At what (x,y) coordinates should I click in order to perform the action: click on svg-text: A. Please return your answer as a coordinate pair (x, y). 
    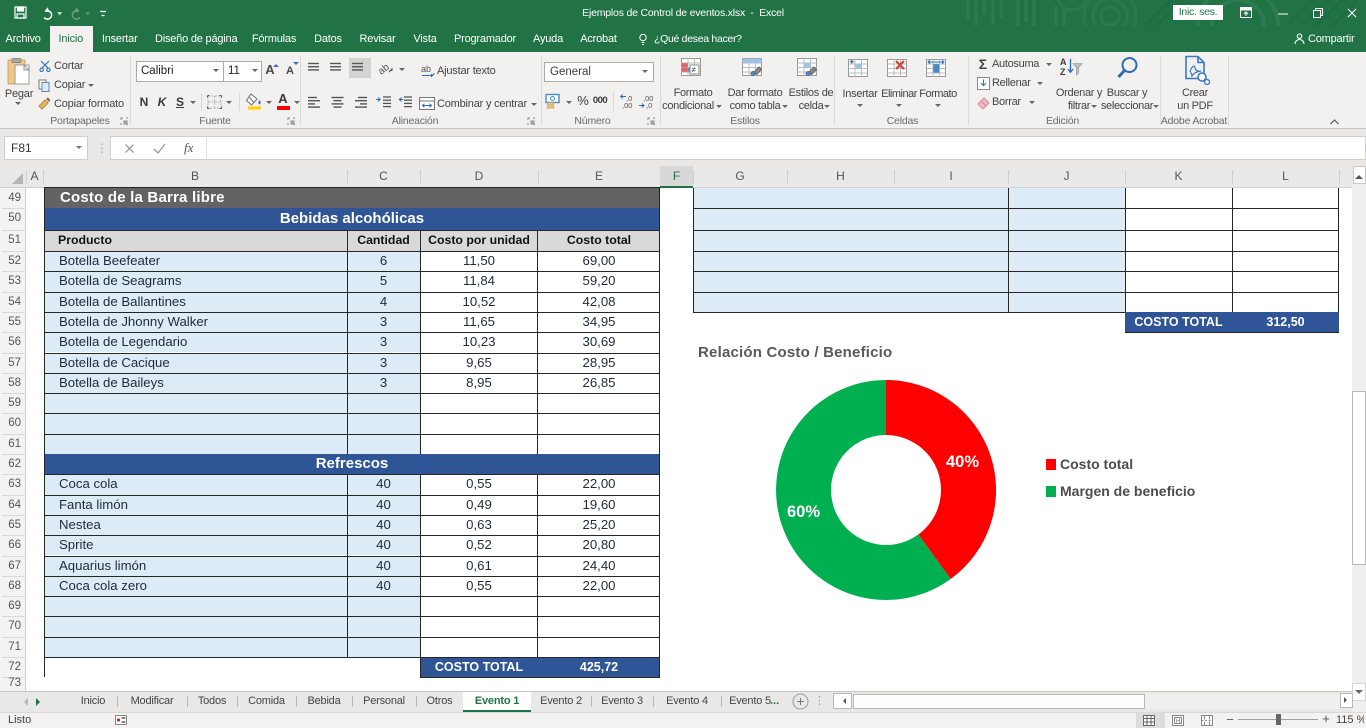
    Looking at the image, I should click on (1063, 62).